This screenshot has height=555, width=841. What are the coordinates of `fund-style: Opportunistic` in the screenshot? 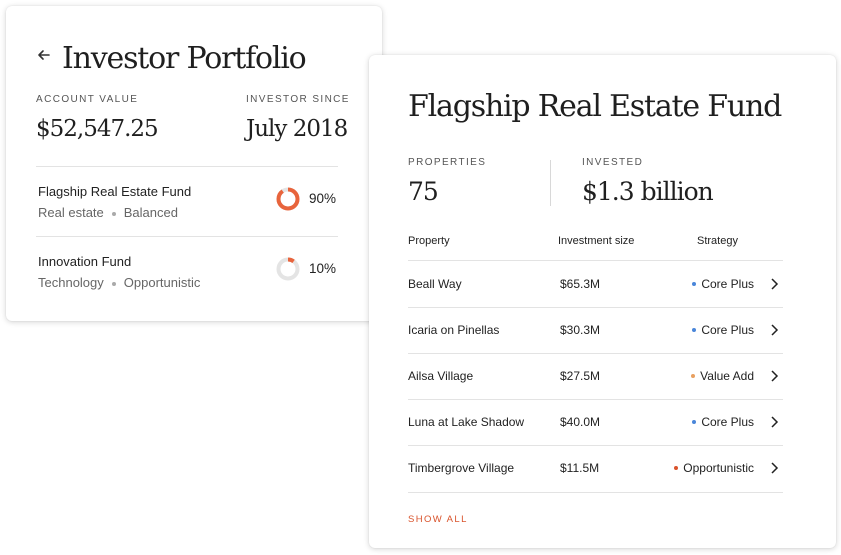 It's located at (162, 282).